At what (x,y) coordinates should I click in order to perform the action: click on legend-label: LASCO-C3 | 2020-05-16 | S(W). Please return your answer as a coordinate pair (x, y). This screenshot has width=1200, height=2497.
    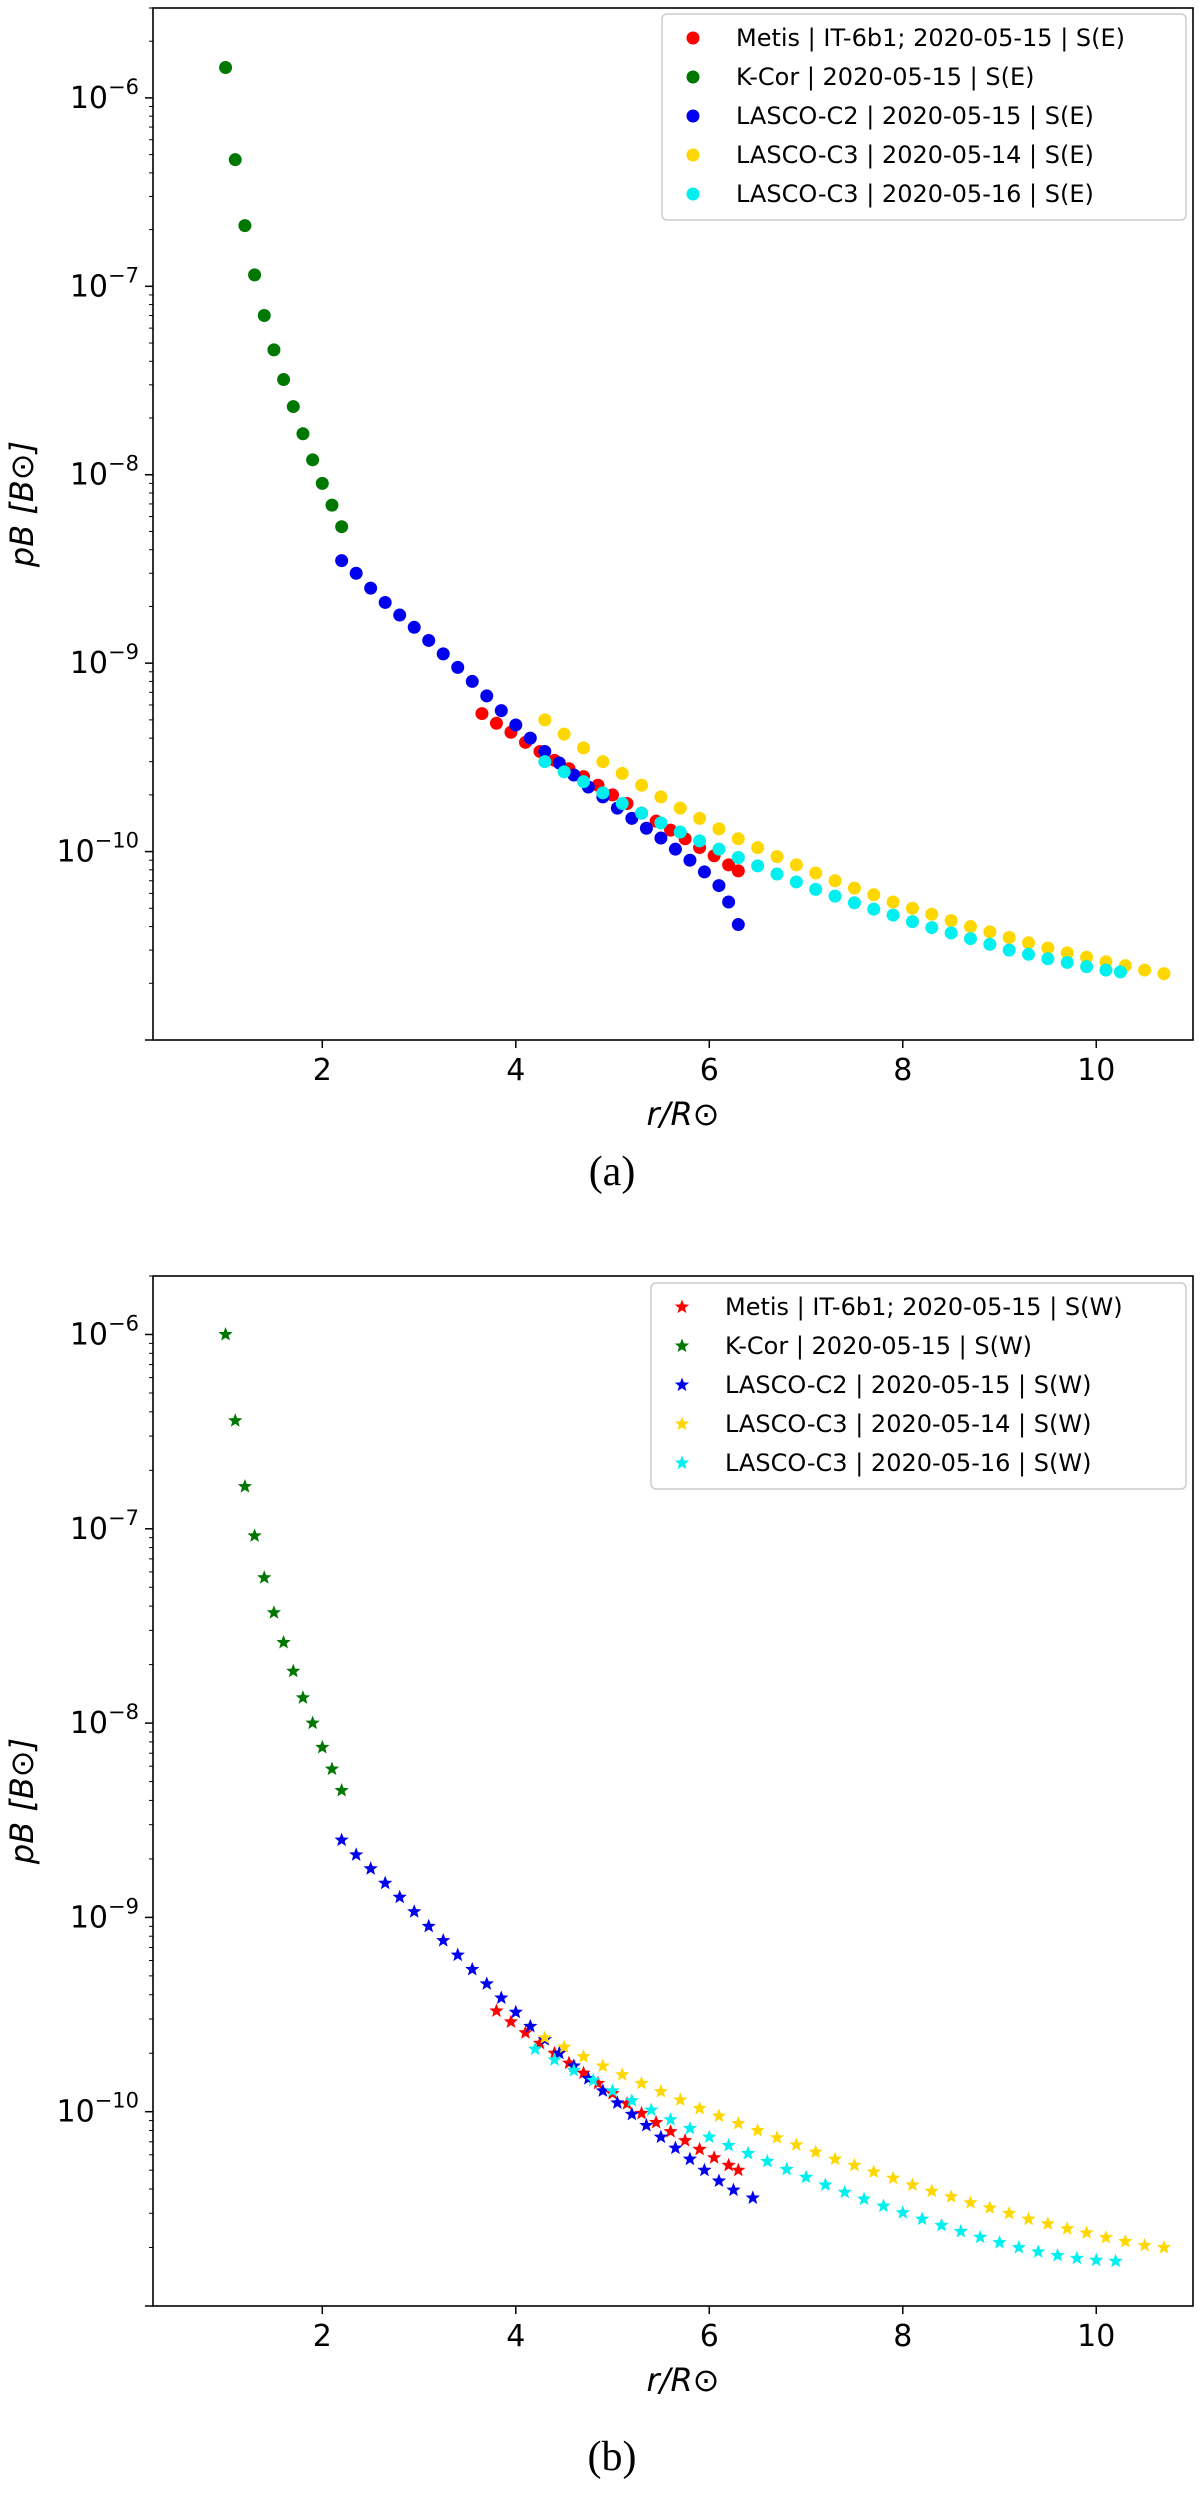
    Looking at the image, I should click on (908, 1463).